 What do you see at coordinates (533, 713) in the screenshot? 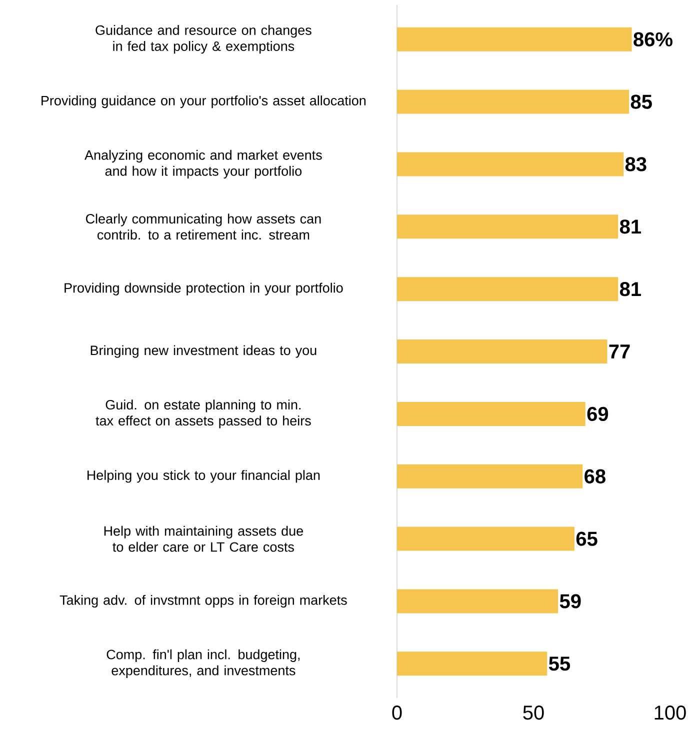
I see `x-tick-label: 50` at bounding box center [533, 713].